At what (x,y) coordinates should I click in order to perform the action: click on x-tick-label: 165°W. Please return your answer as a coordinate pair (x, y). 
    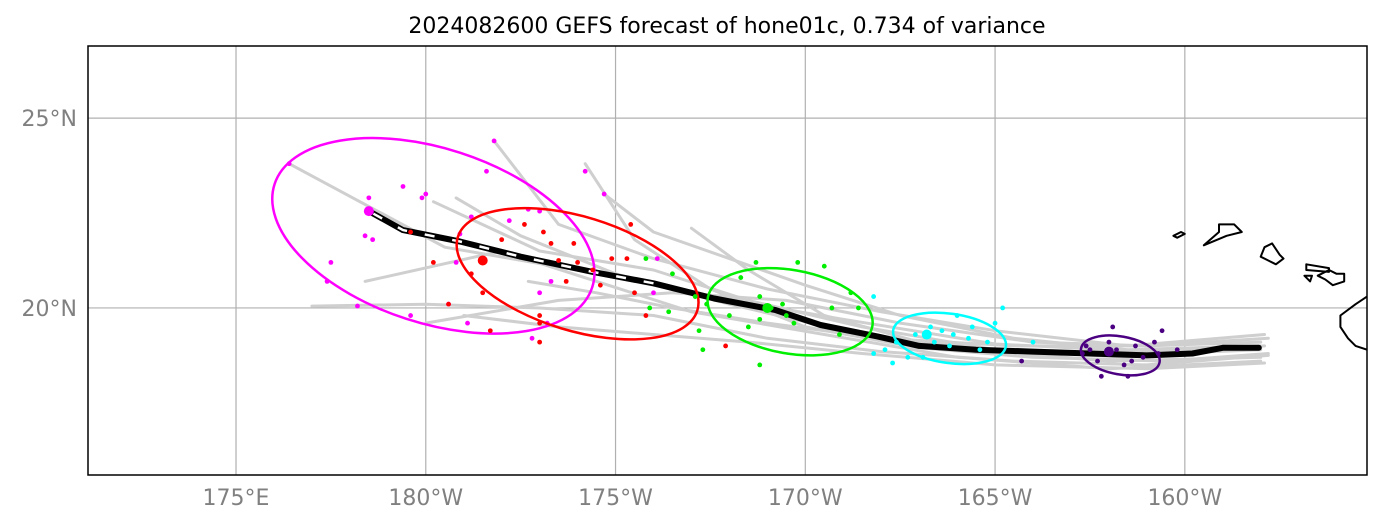
    Looking at the image, I should click on (995, 498).